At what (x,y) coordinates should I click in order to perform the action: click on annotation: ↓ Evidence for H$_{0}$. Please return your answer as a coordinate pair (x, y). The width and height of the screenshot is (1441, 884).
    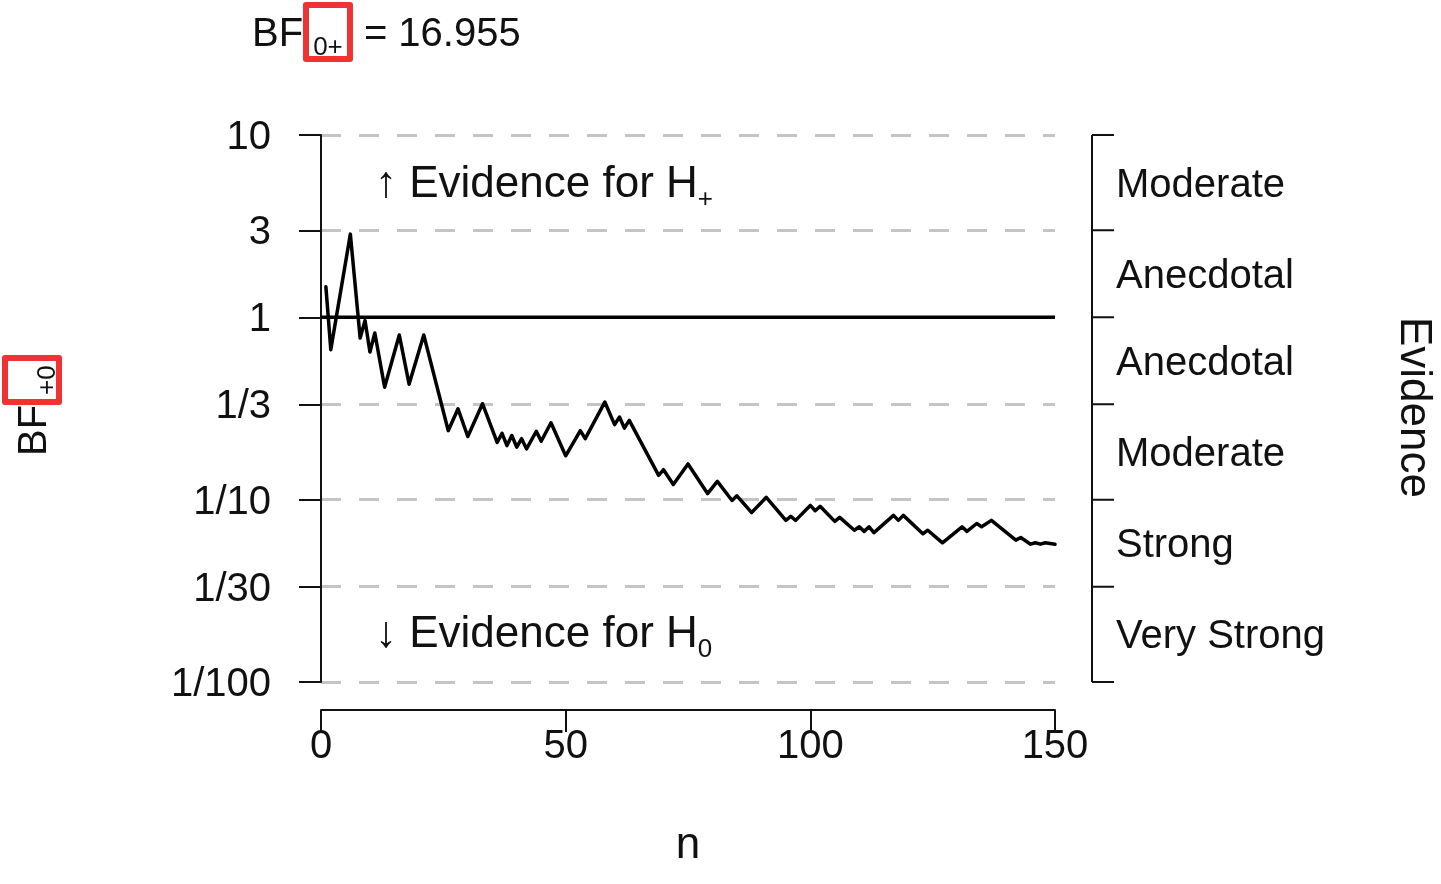
    Looking at the image, I should click on (544, 635).